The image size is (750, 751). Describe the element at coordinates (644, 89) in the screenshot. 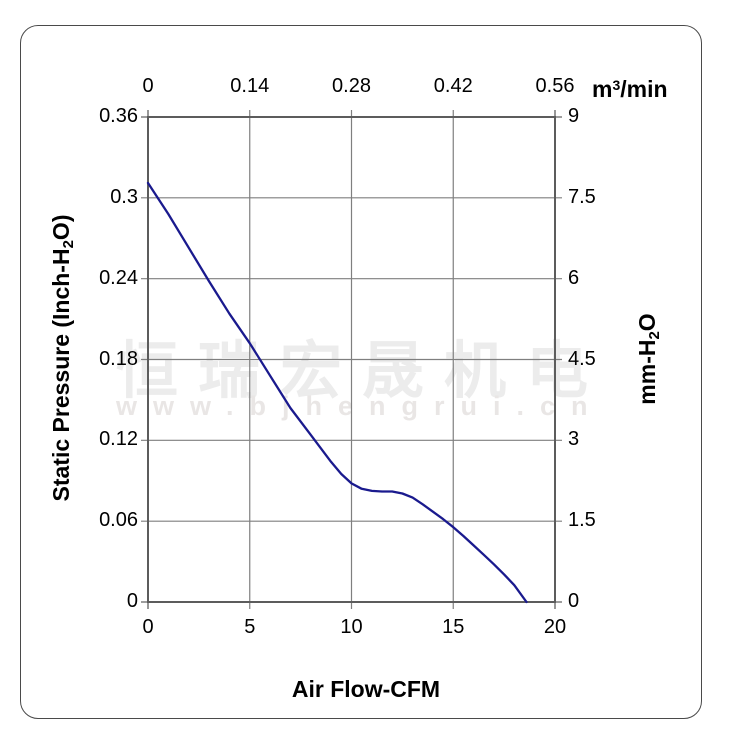

I see `top-axis-unit-post: /min` at that location.